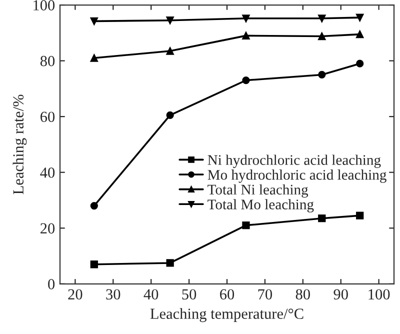  What do you see at coordinates (379, 294) in the screenshot?
I see `x-tick-label: 100` at bounding box center [379, 294].